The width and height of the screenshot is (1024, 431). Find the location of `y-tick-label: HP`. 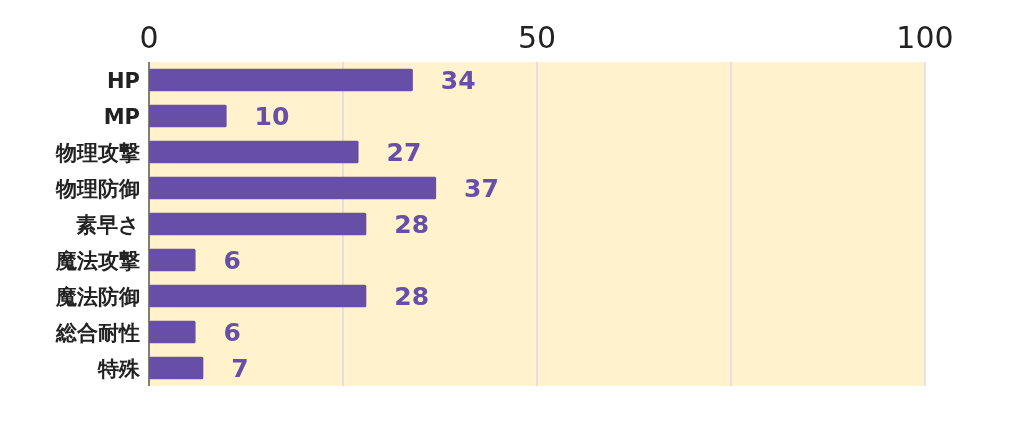

y-tick-label: HP is located at coordinates (123, 81).